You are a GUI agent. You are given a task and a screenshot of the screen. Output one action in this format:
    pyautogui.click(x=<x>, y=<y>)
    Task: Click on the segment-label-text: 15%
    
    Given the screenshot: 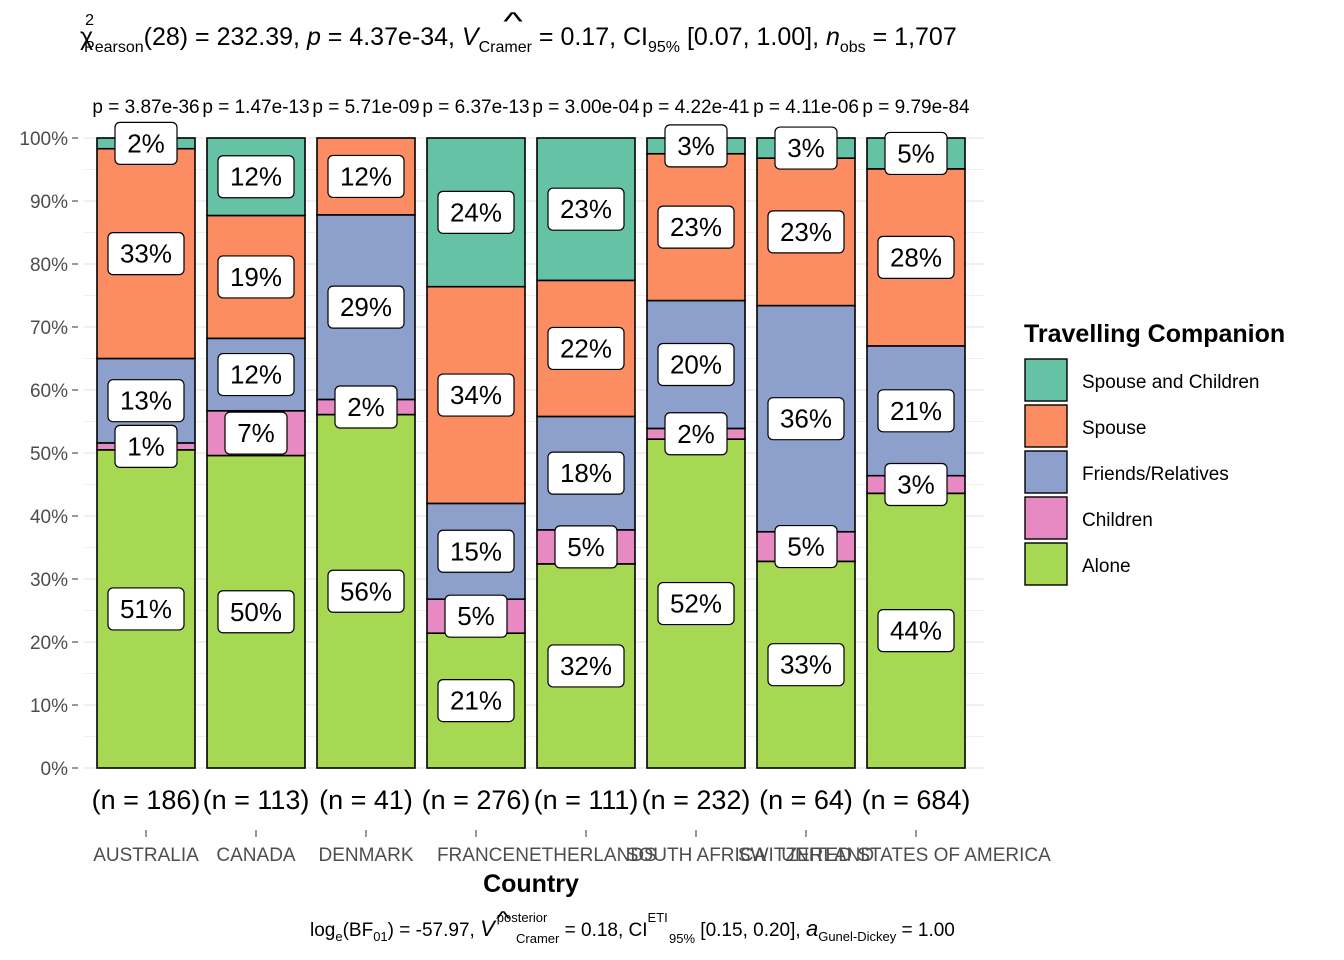 What is the action you would take?
    pyautogui.click(x=476, y=551)
    